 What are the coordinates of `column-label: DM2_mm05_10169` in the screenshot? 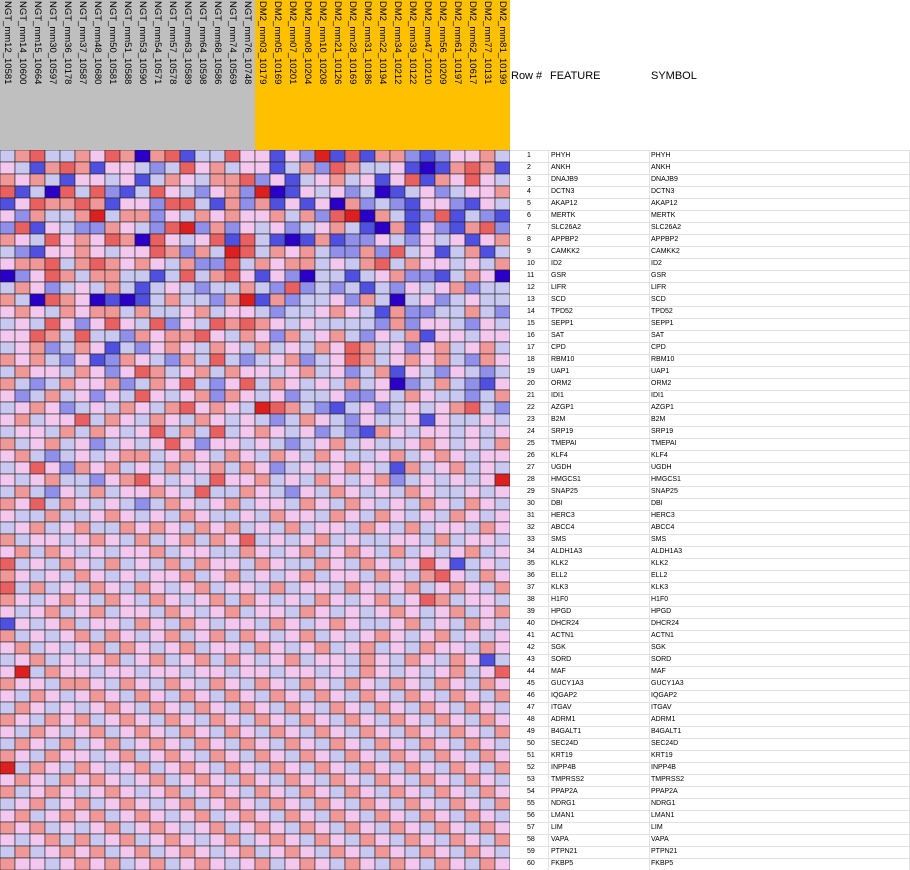 It's located at (277, 43).